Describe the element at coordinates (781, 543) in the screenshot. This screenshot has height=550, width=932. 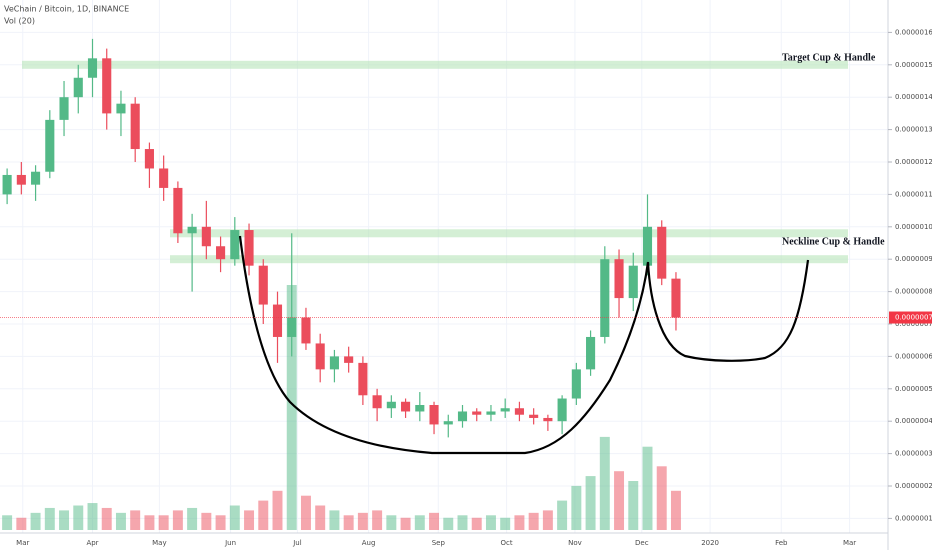
I see `x-tick-label: Feb` at that location.